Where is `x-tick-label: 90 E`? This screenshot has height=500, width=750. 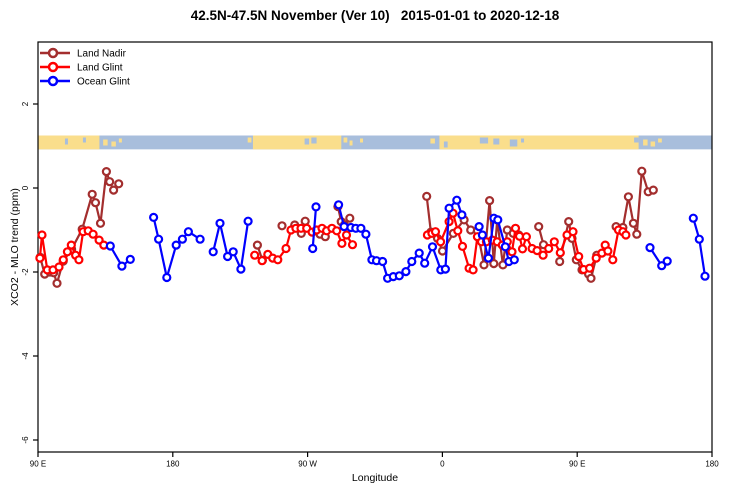
x-tick-label: 90 E is located at coordinates (577, 464).